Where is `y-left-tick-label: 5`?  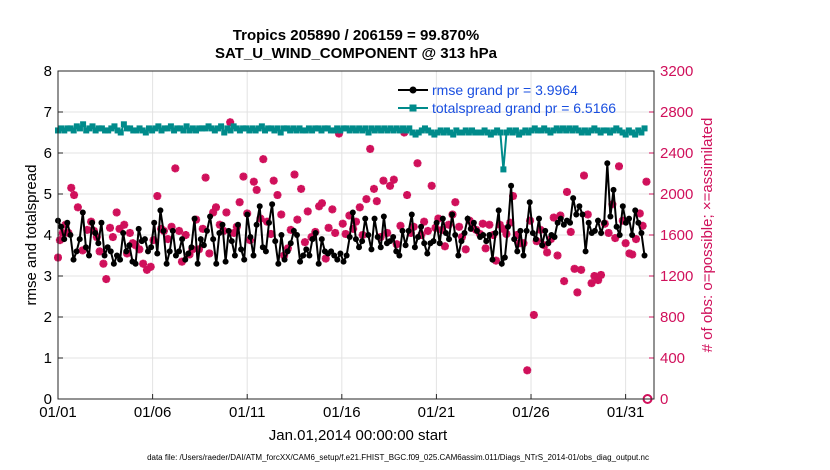
y-left-tick-label: 5 is located at coordinates (48, 194).